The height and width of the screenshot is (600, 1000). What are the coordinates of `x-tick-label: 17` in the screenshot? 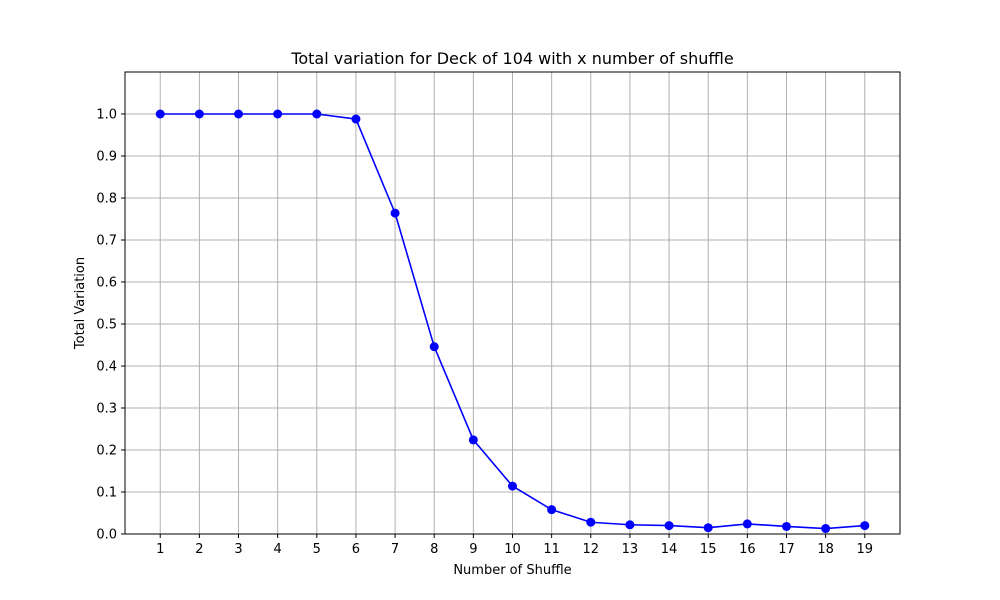 It's located at (786, 549).